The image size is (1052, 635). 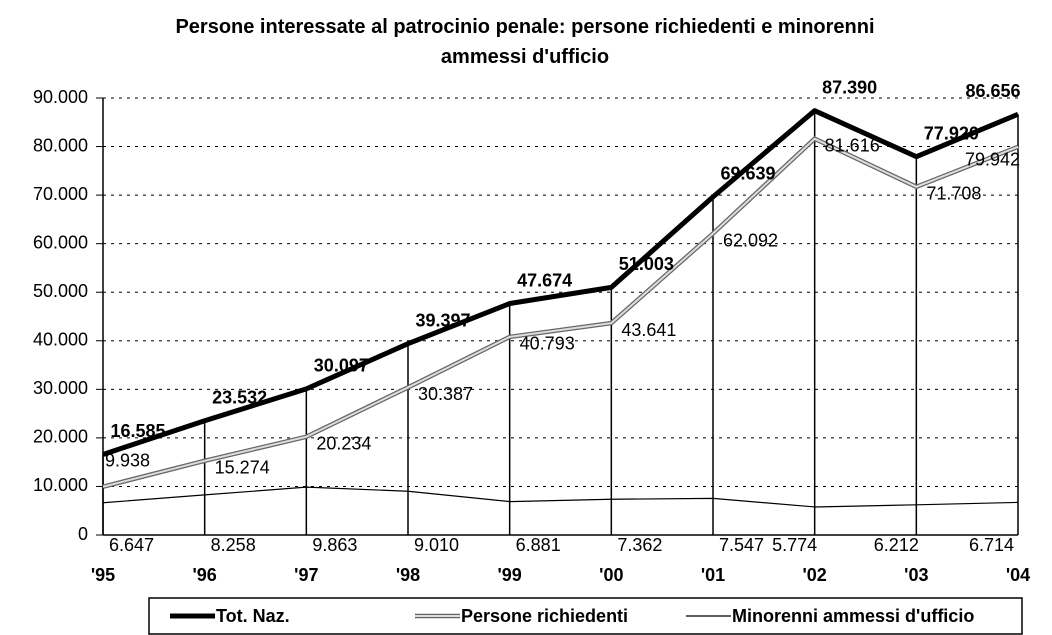 What do you see at coordinates (239, 397) in the screenshot?
I see `value-label: 23.532` at bounding box center [239, 397].